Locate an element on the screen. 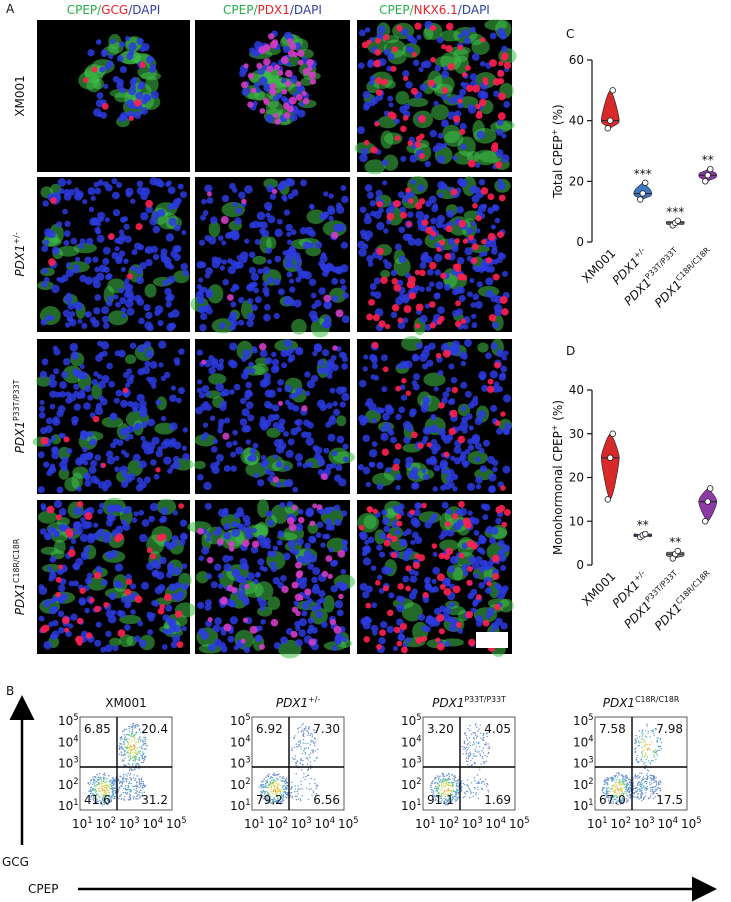 This screenshot has height=902, width=731. text-base: PDX1 is located at coordinates (448, 703).